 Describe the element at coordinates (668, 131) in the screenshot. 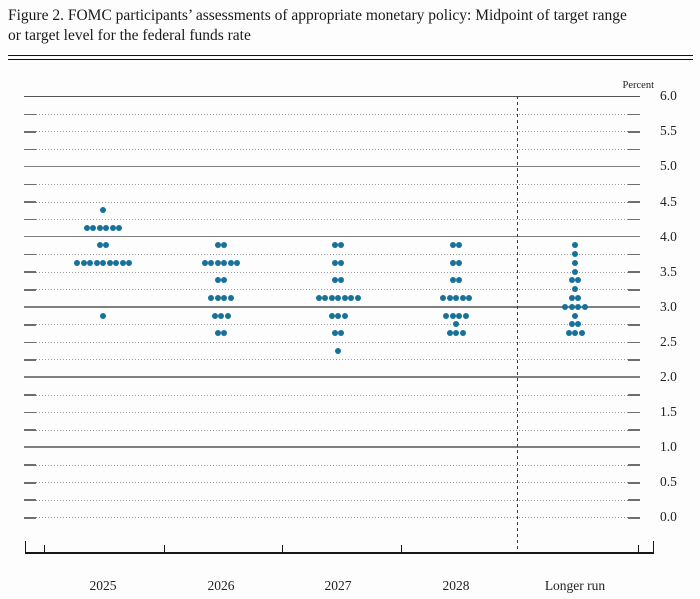

I see `y-tick-label-5.5: 5.5` at that location.